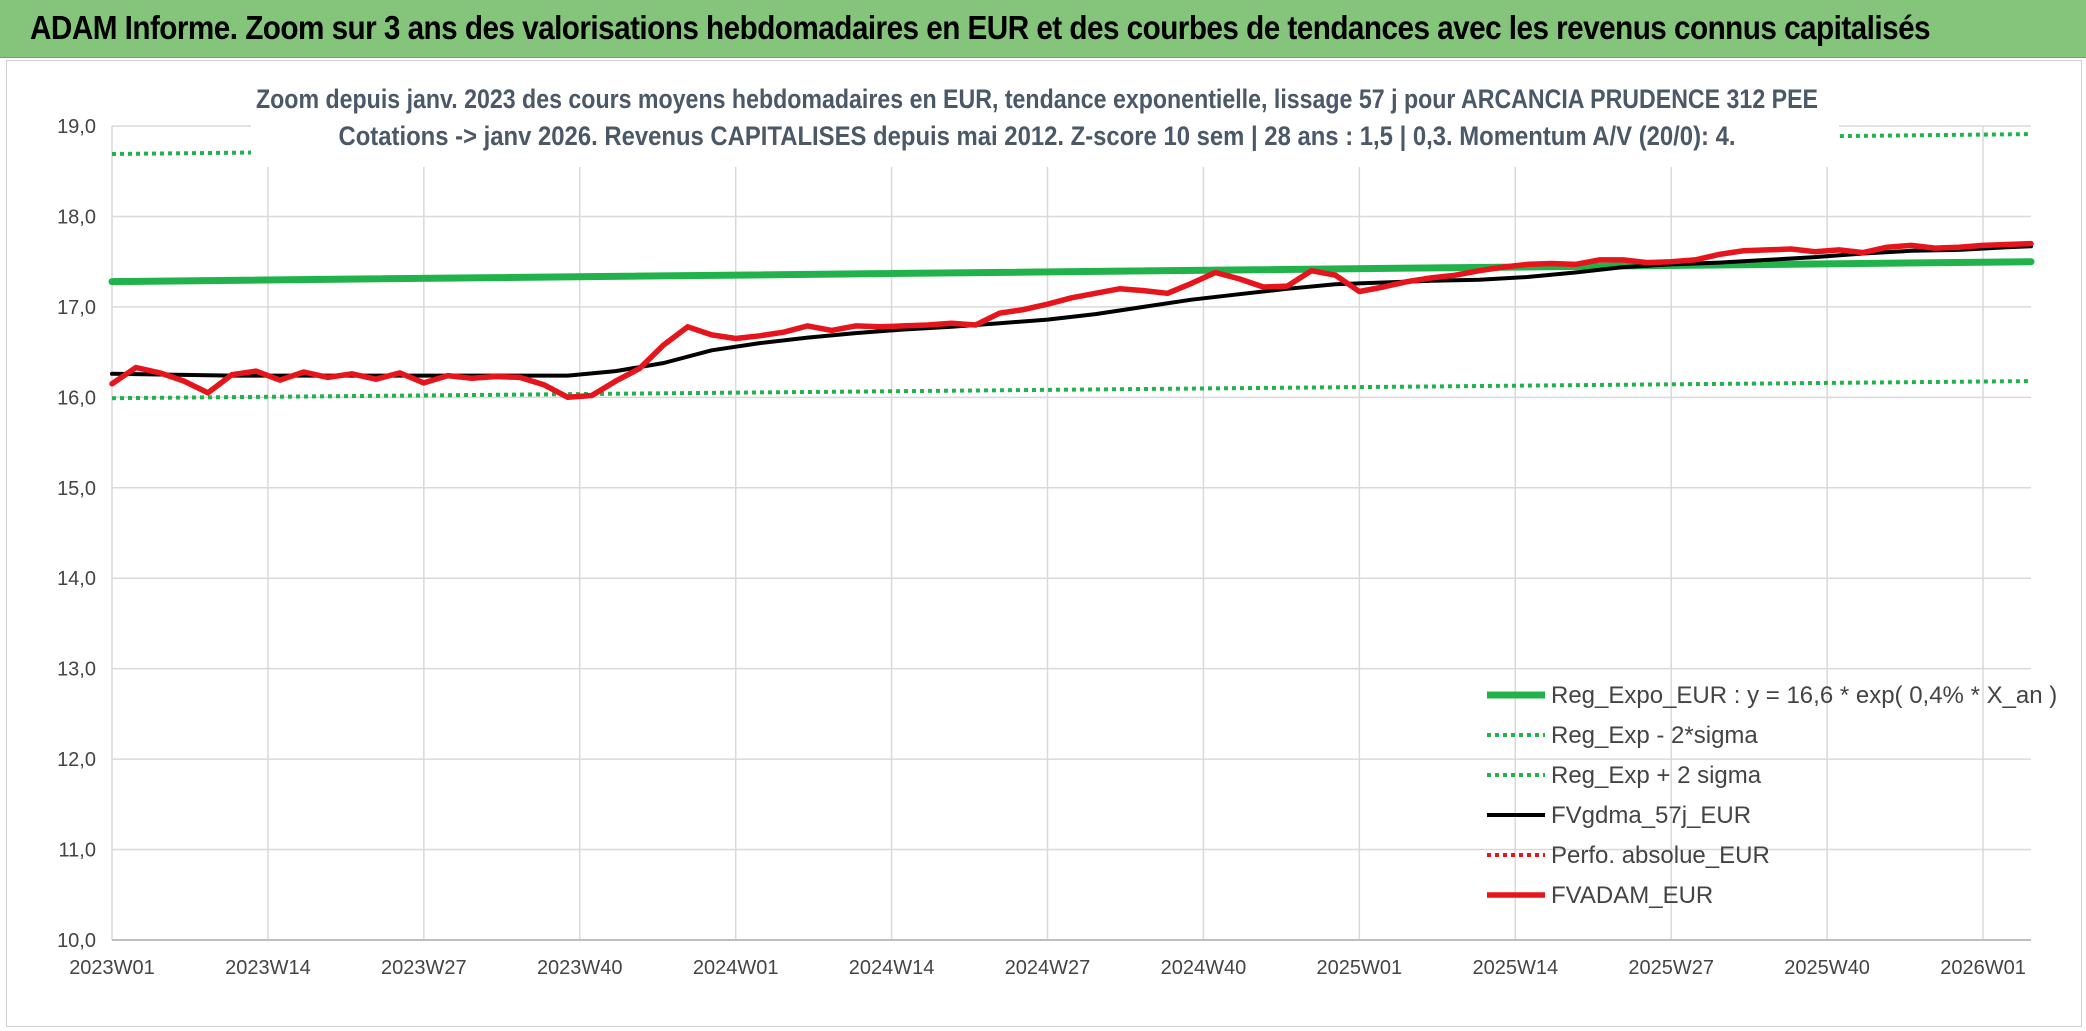 This screenshot has height=1031, width=2086. I want to click on y-tick-label: 12,0, so click(76, 760).